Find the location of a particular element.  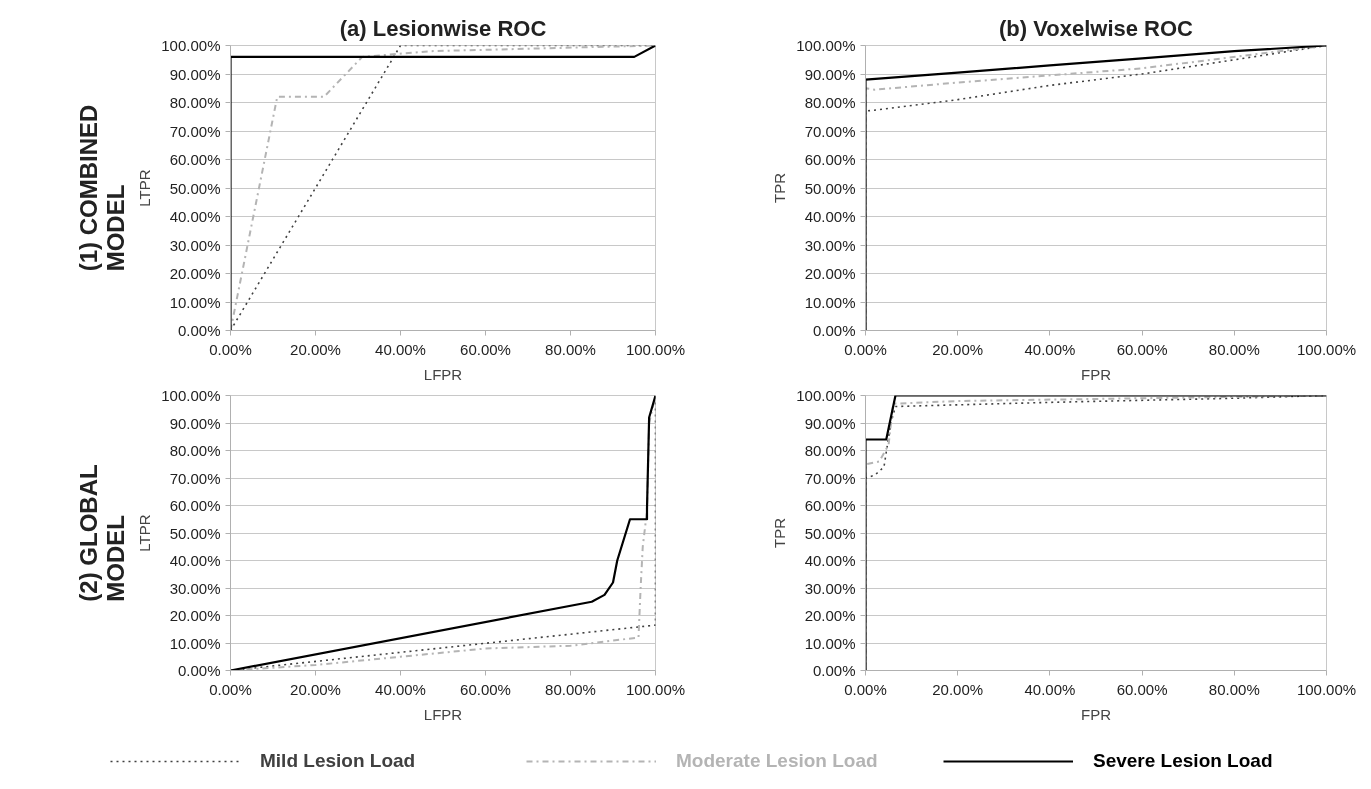

text: (1) COMBINED MODEL is located at coordinates (101, 188).